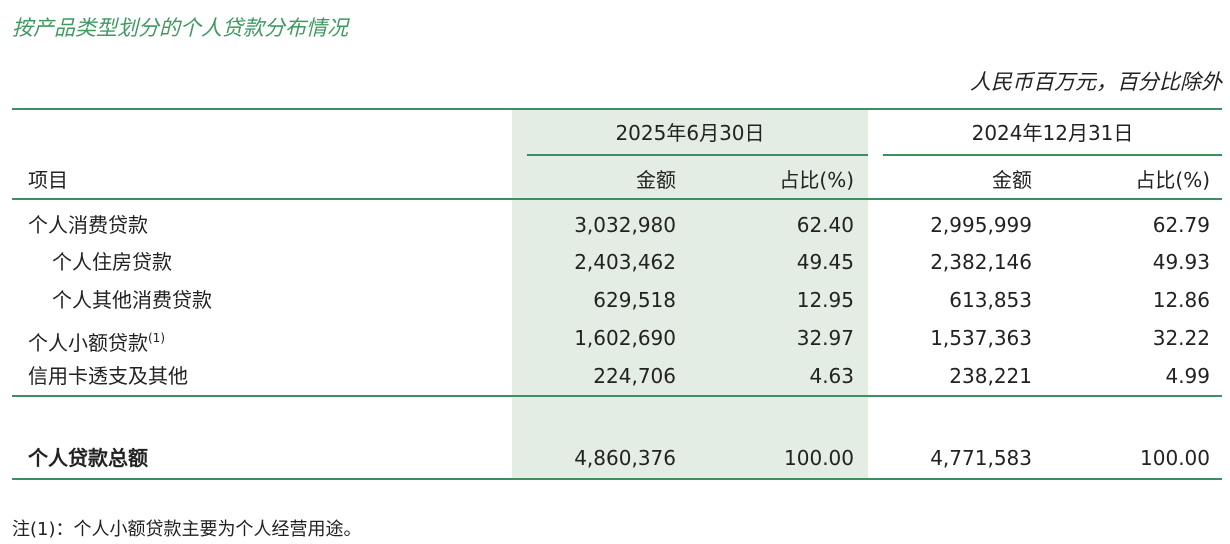 Image resolution: width=1230 pixels, height=544 pixels. I want to click on cell: 62.40, so click(825, 225).